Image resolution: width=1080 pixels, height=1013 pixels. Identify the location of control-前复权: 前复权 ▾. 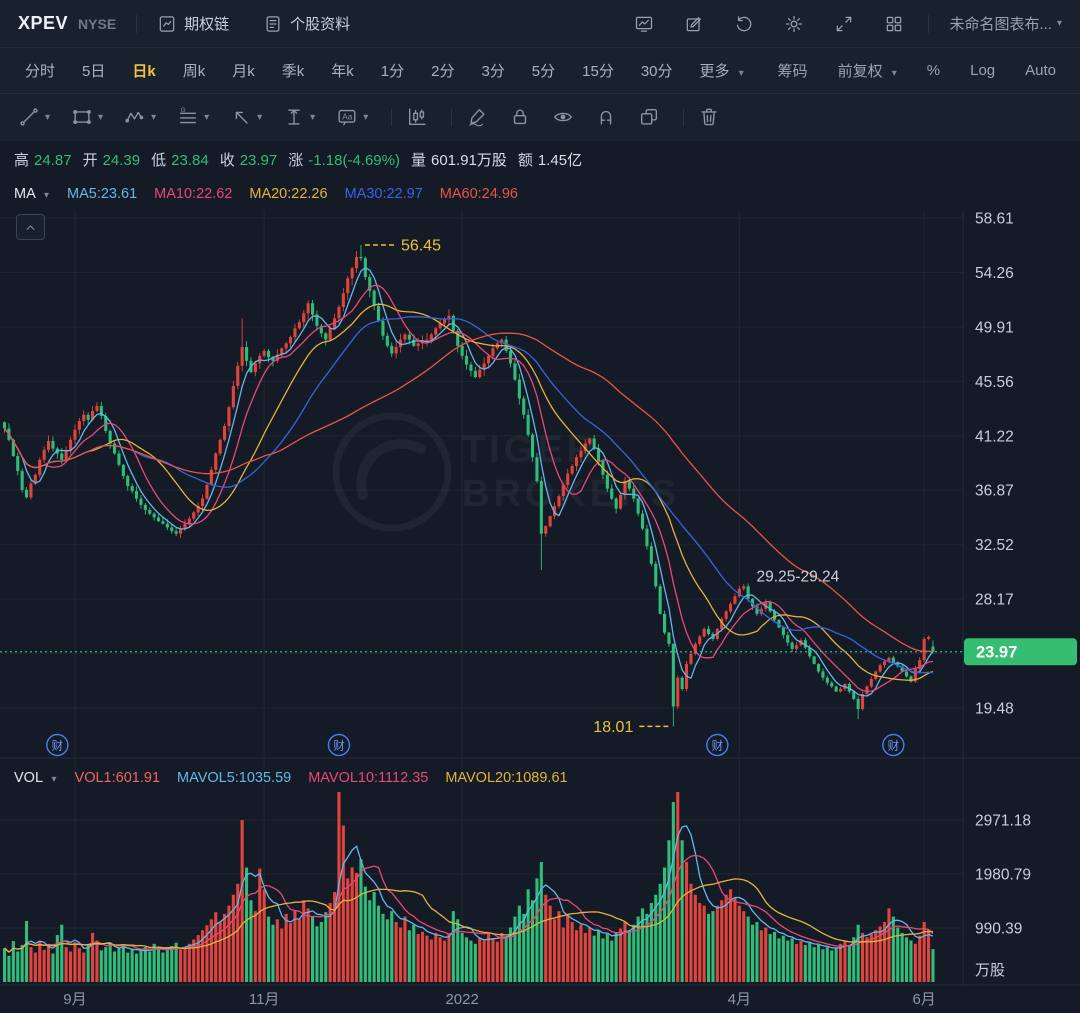
(867, 71).